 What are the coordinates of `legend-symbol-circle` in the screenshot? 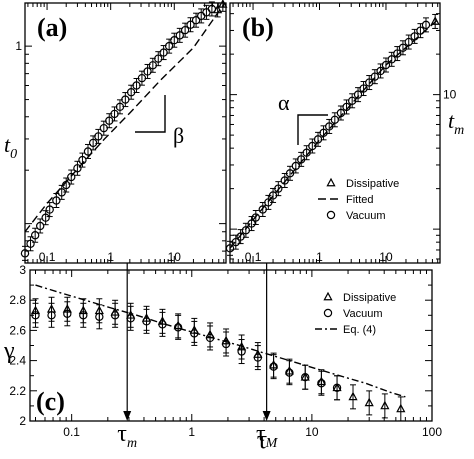 It's located at (331, 215).